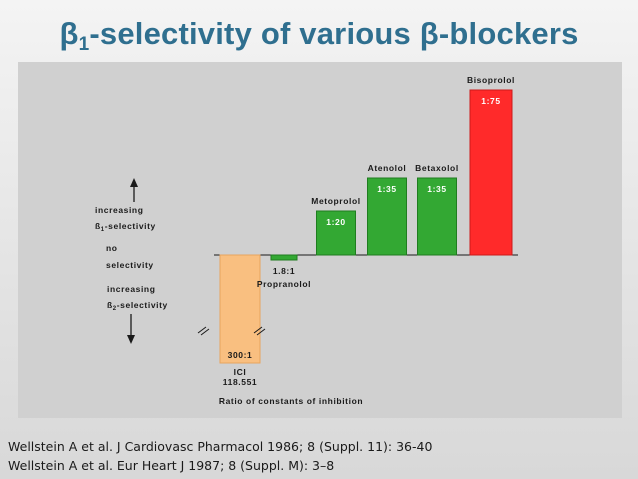  I want to click on bar-atenolol, so click(387, 216).